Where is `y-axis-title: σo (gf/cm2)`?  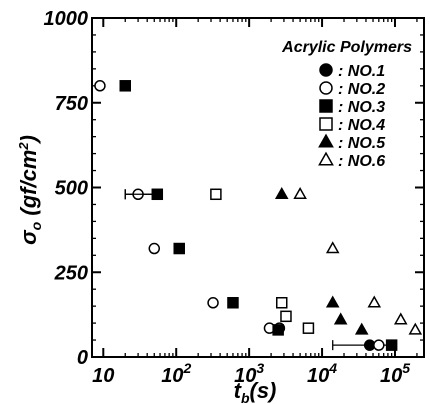
y-axis-title: σo (gf/cm2) is located at coordinates (30, 190).